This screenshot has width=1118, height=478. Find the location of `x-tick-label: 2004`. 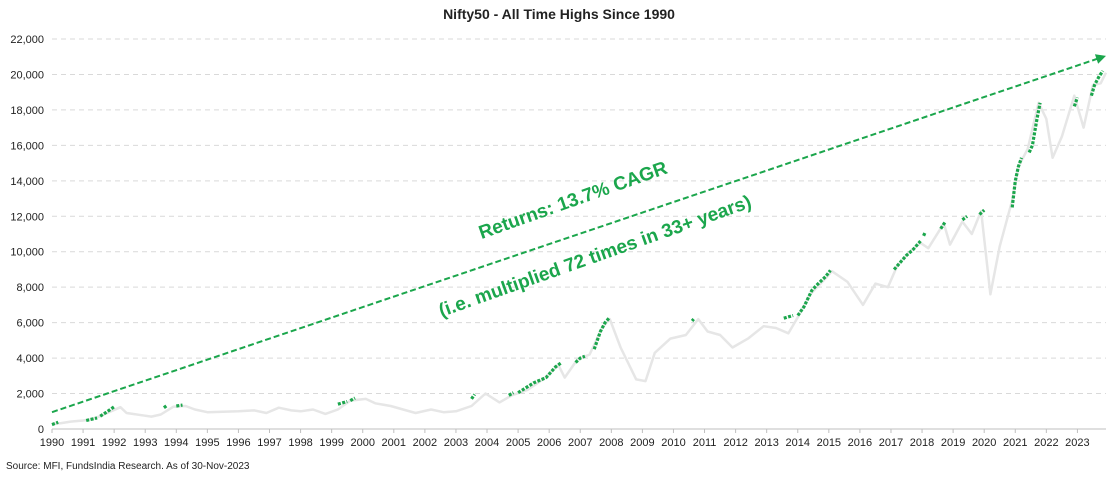

x-tick-label: 2004 is located at coordinates (487, 443).